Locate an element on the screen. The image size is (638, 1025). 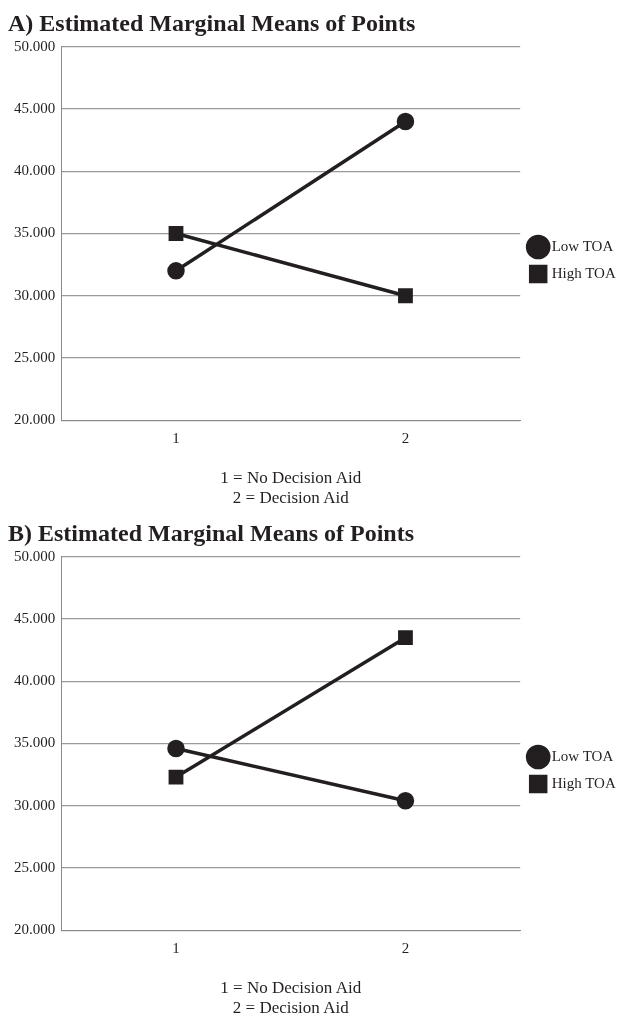
chart-title: B) Estimated Marginal Means of Points is located at coordinates (211, 532).